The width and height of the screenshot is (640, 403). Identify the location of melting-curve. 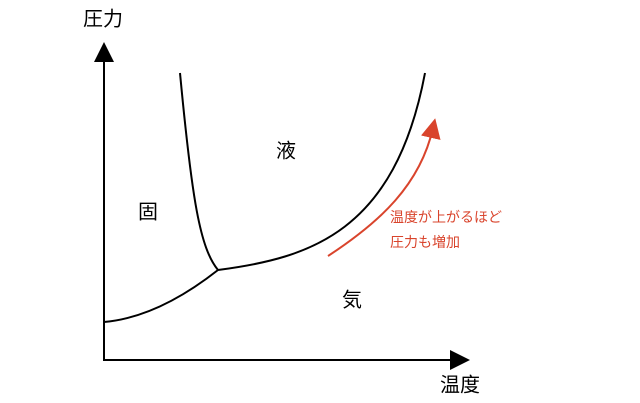
(199, 171).